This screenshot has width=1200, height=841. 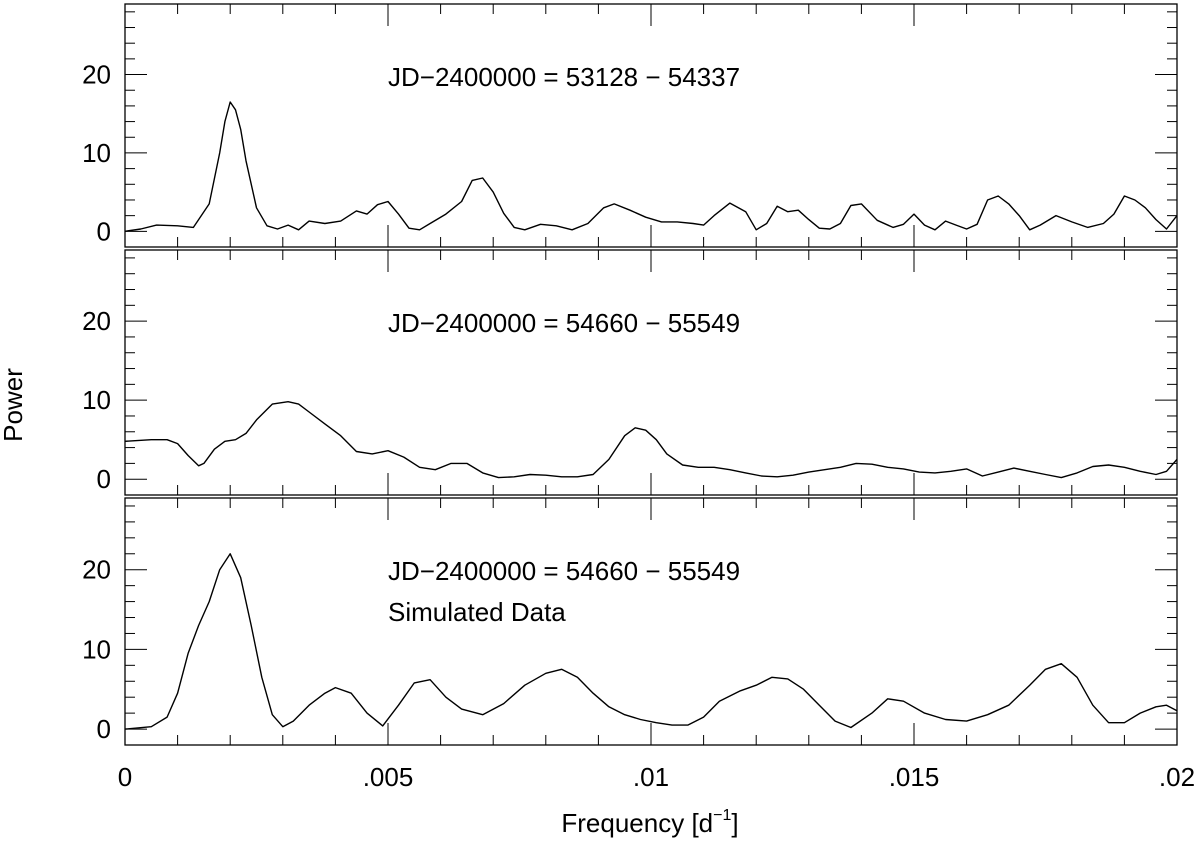 What do you see at coordinates (14, 405) in the screenshot?
I see `y-axis-label: Power` at bounding box center [14, 405].